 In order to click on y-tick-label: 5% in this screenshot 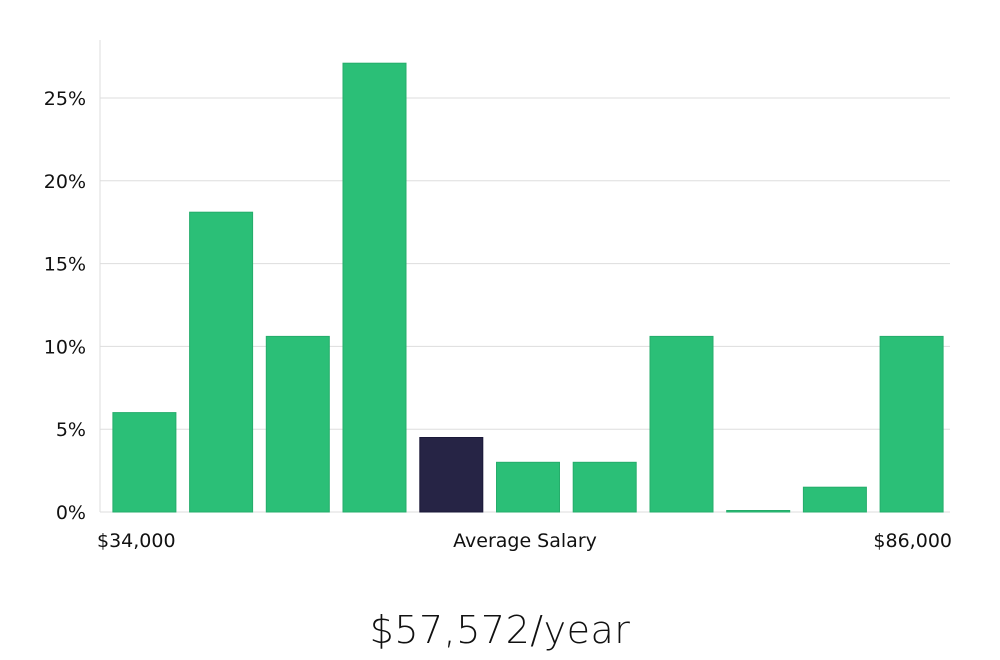, I will do `click(71, 430)`.